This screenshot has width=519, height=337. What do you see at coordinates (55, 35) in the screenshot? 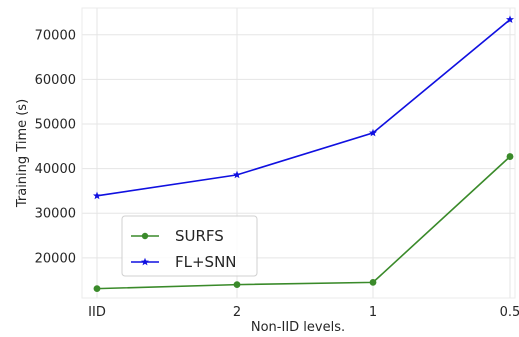
I see `y-tick-label: 70000` at bounding box center [55, 35].